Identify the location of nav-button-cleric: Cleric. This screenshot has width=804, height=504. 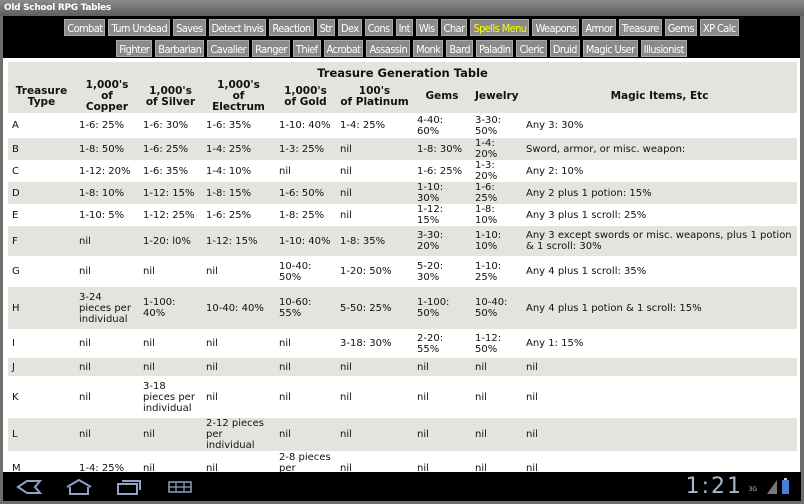
(531, 48).